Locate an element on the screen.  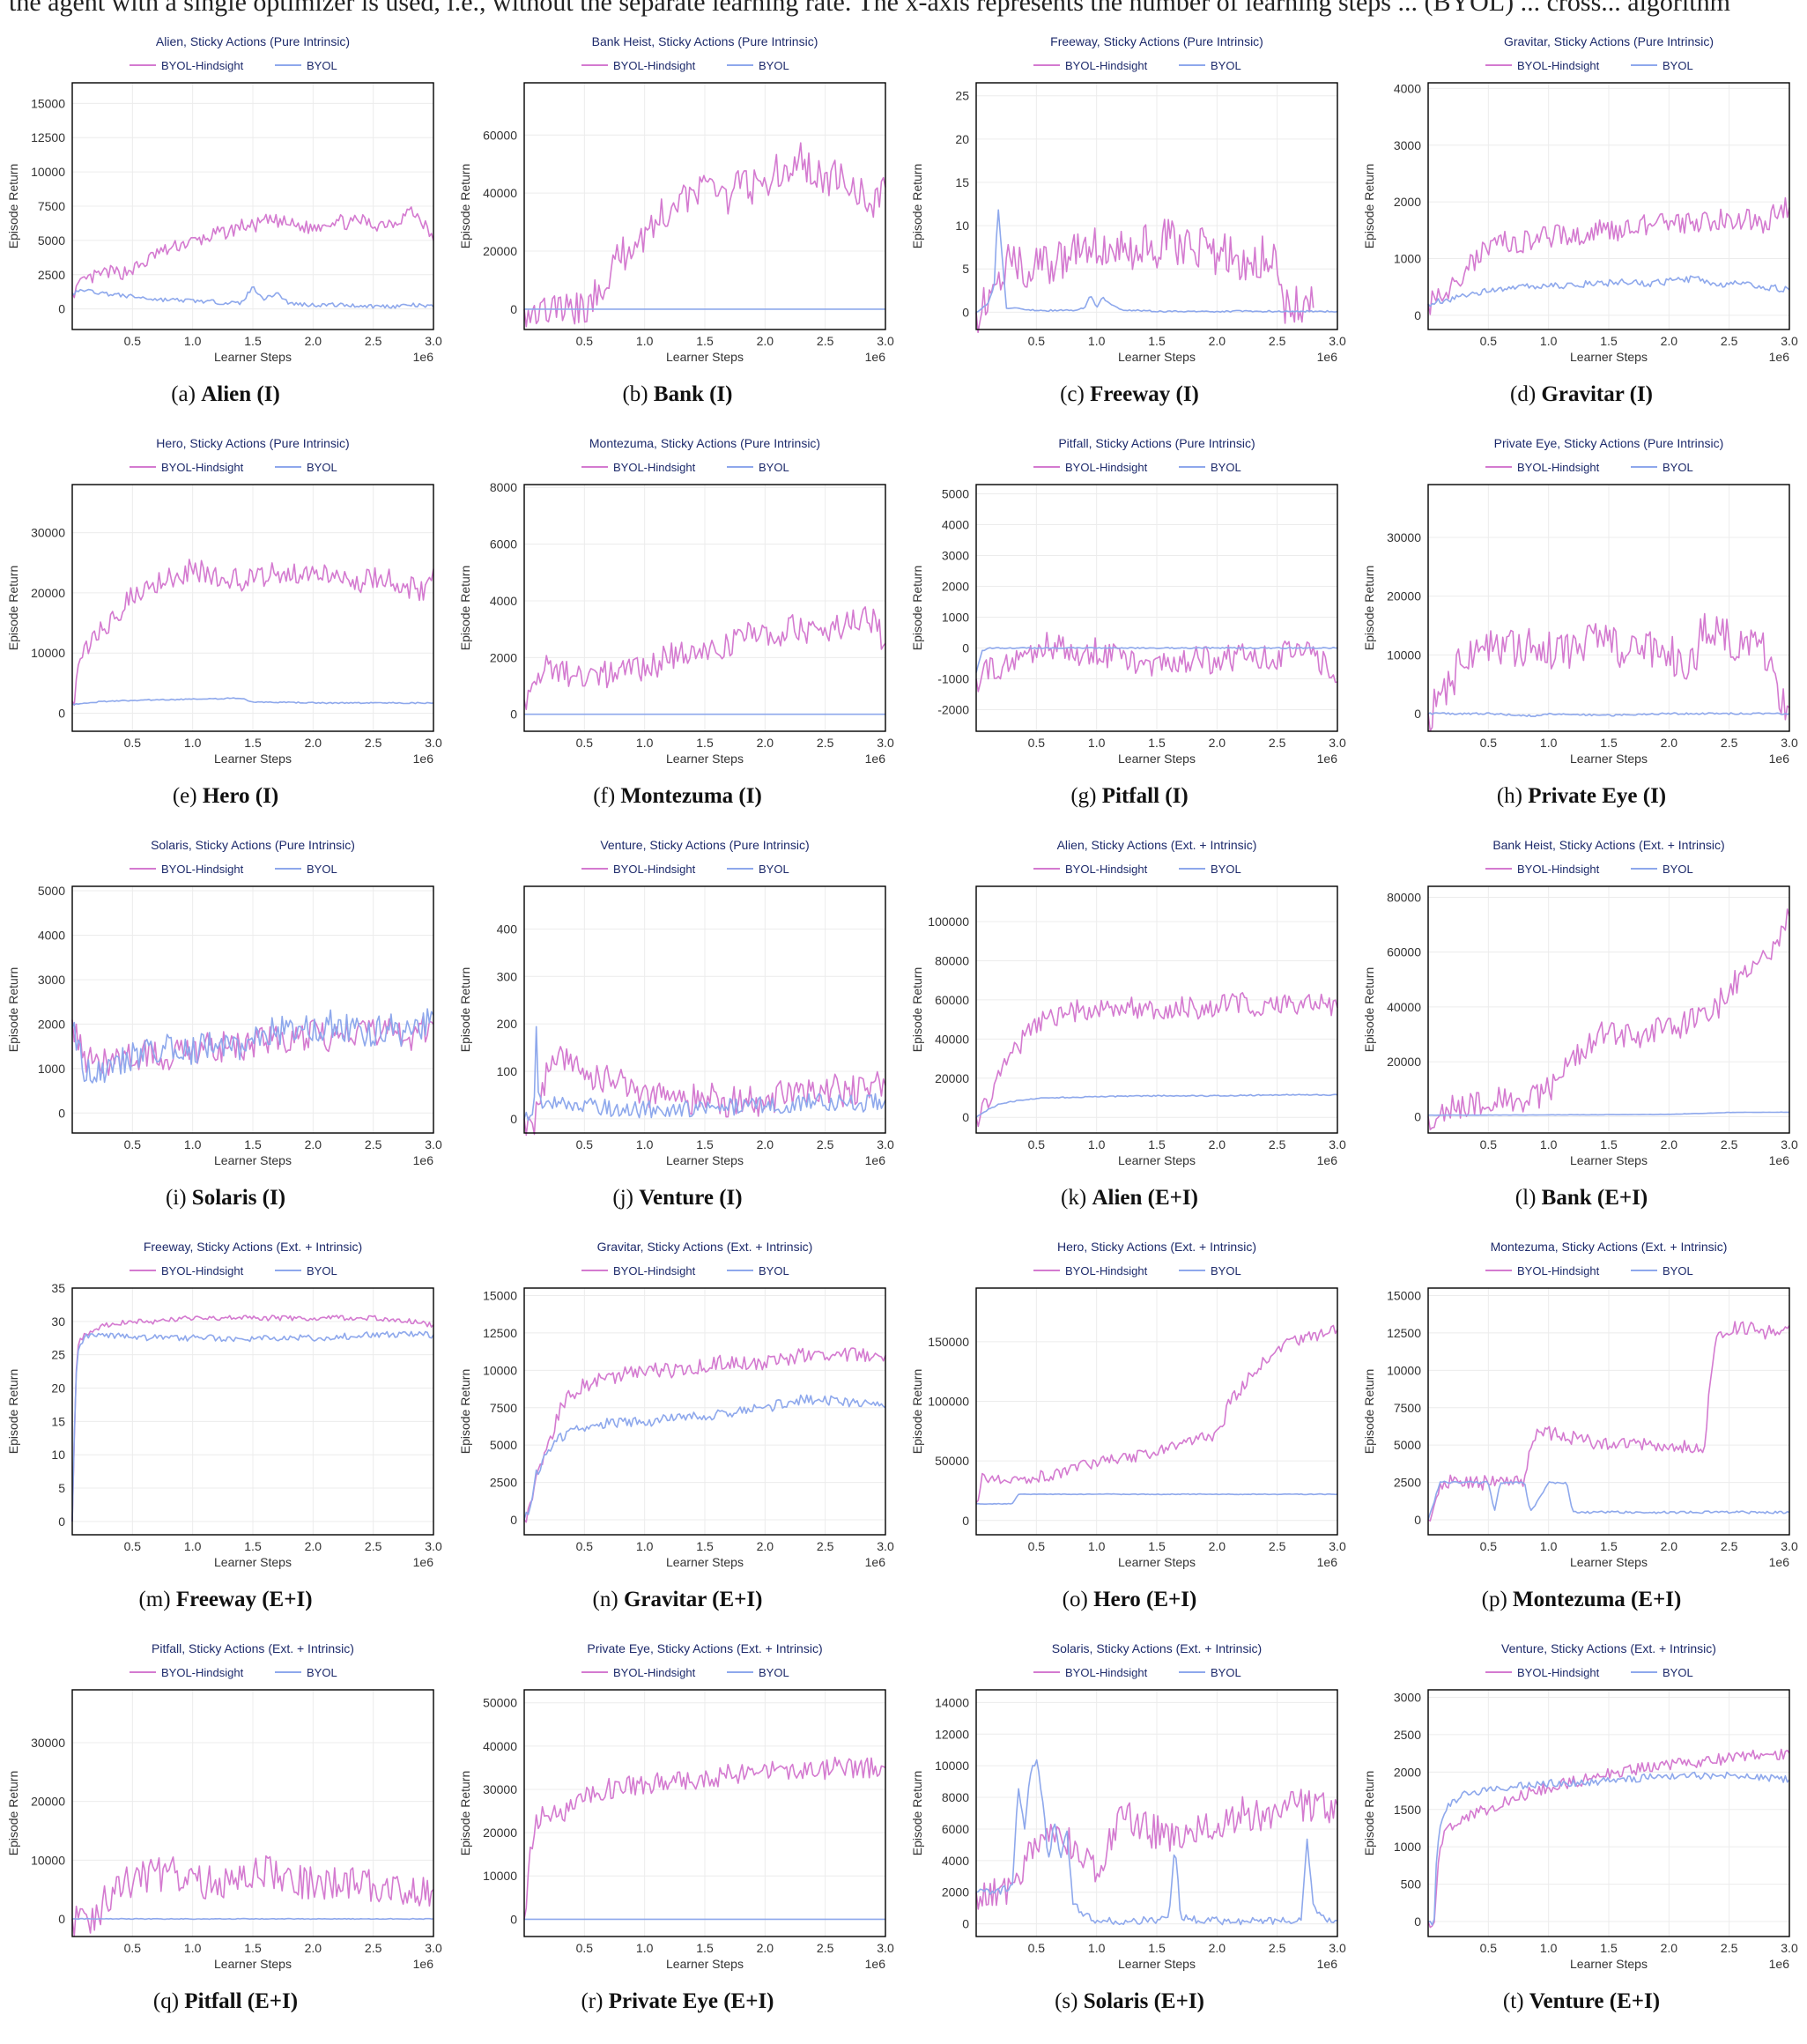
y-tick-label: 2000 is located at coordinates (503, 657).